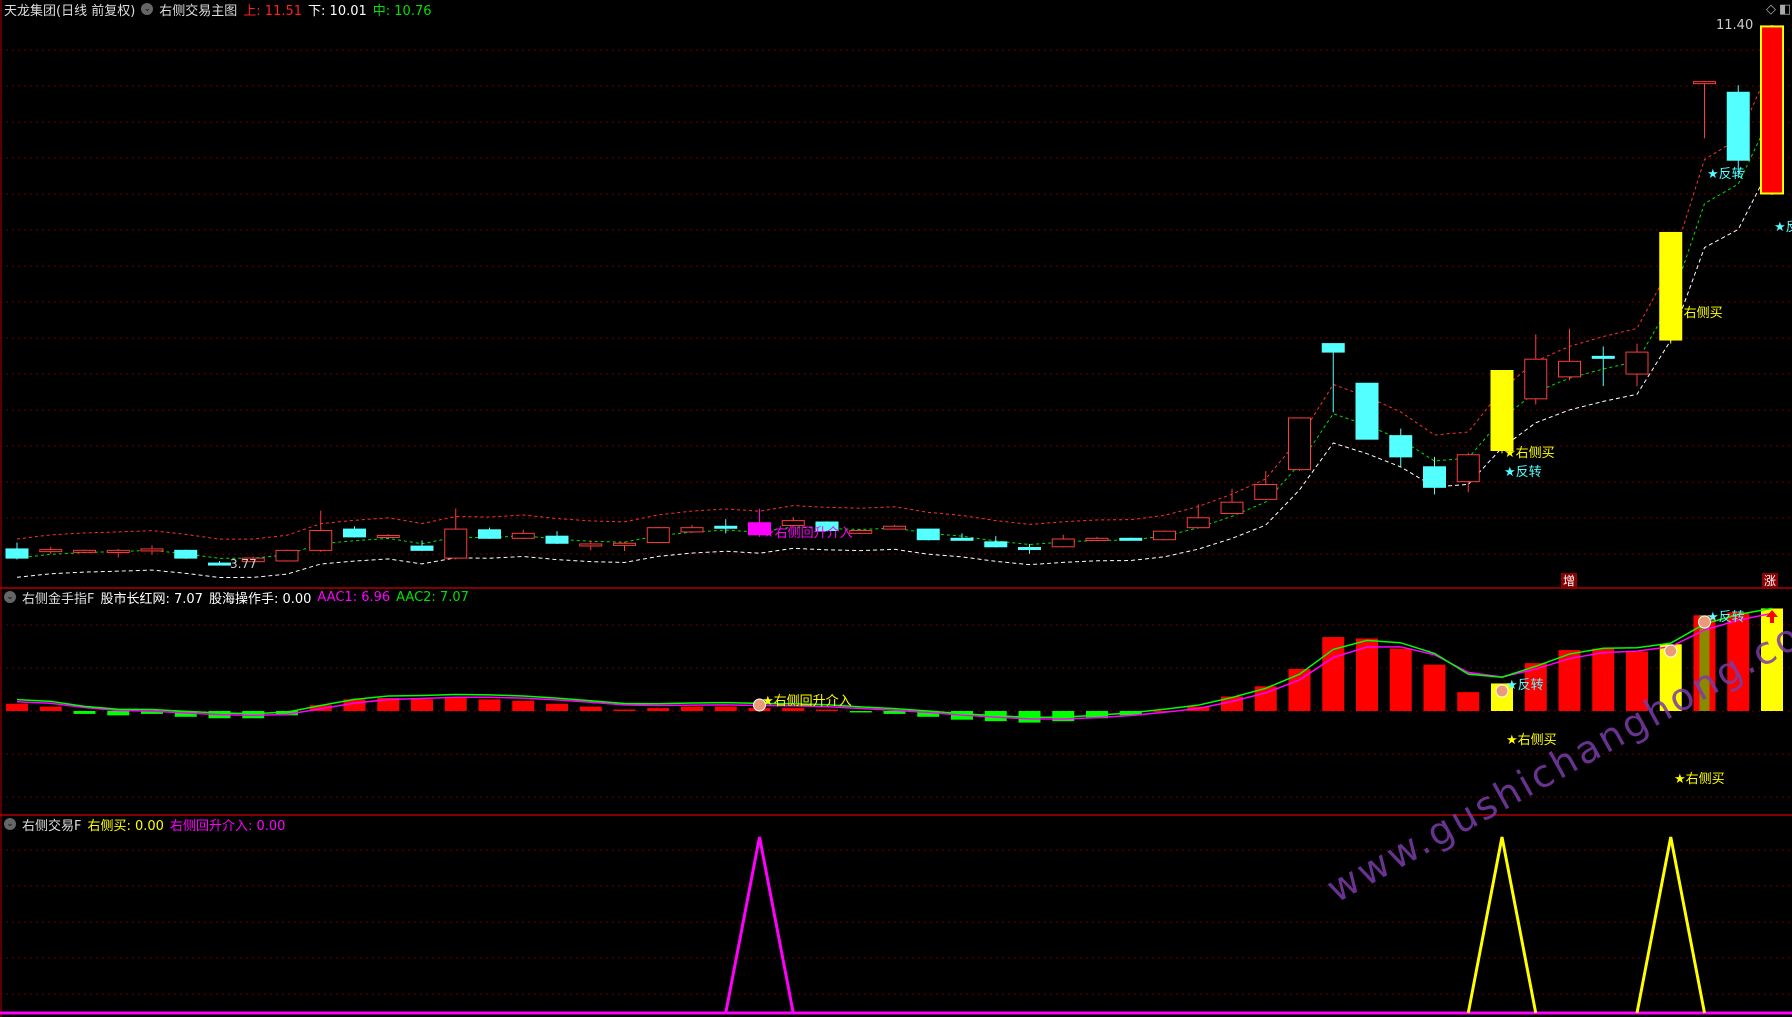 Image resolution: width=1792 pixels, height=1017 pixels. What do you see at coordinates (1502, 925) in the screenshot?
I see `buy-peak` at bounding box center [1502, 925].